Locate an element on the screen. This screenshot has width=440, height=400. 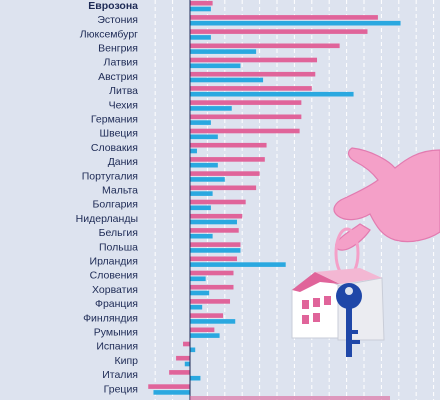
category-label: Нидерланды is located at coordinates (107, 219).